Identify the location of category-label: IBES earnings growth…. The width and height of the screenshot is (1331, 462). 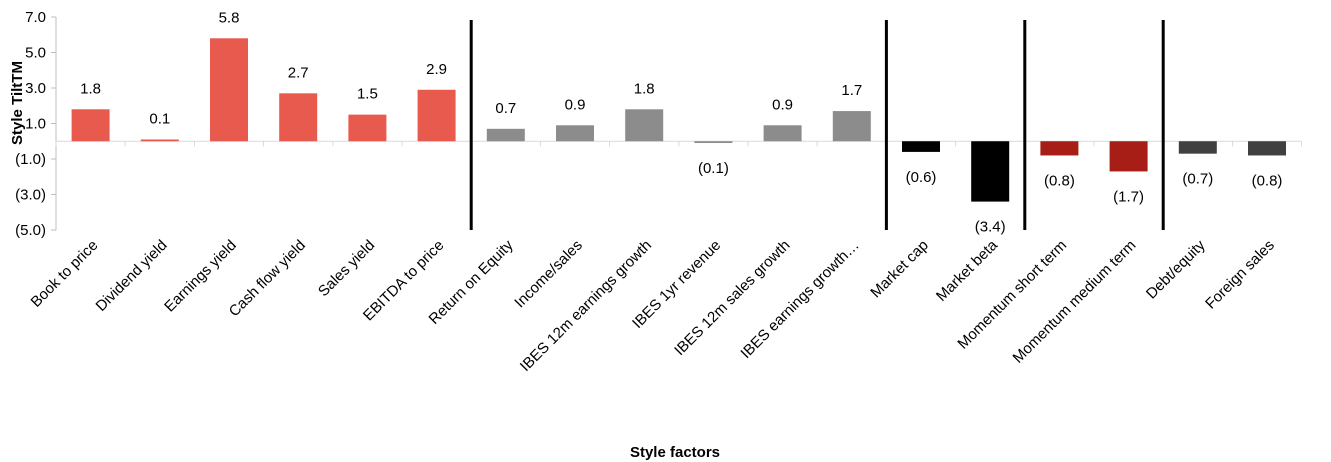
(799, 299).